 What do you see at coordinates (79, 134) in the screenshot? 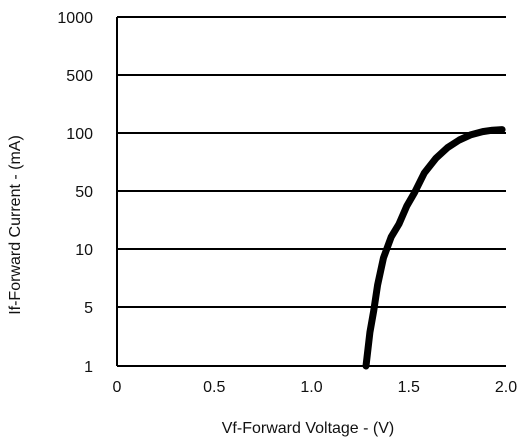
I see `y-tick-label: 100` at bounding box center [79, 134].